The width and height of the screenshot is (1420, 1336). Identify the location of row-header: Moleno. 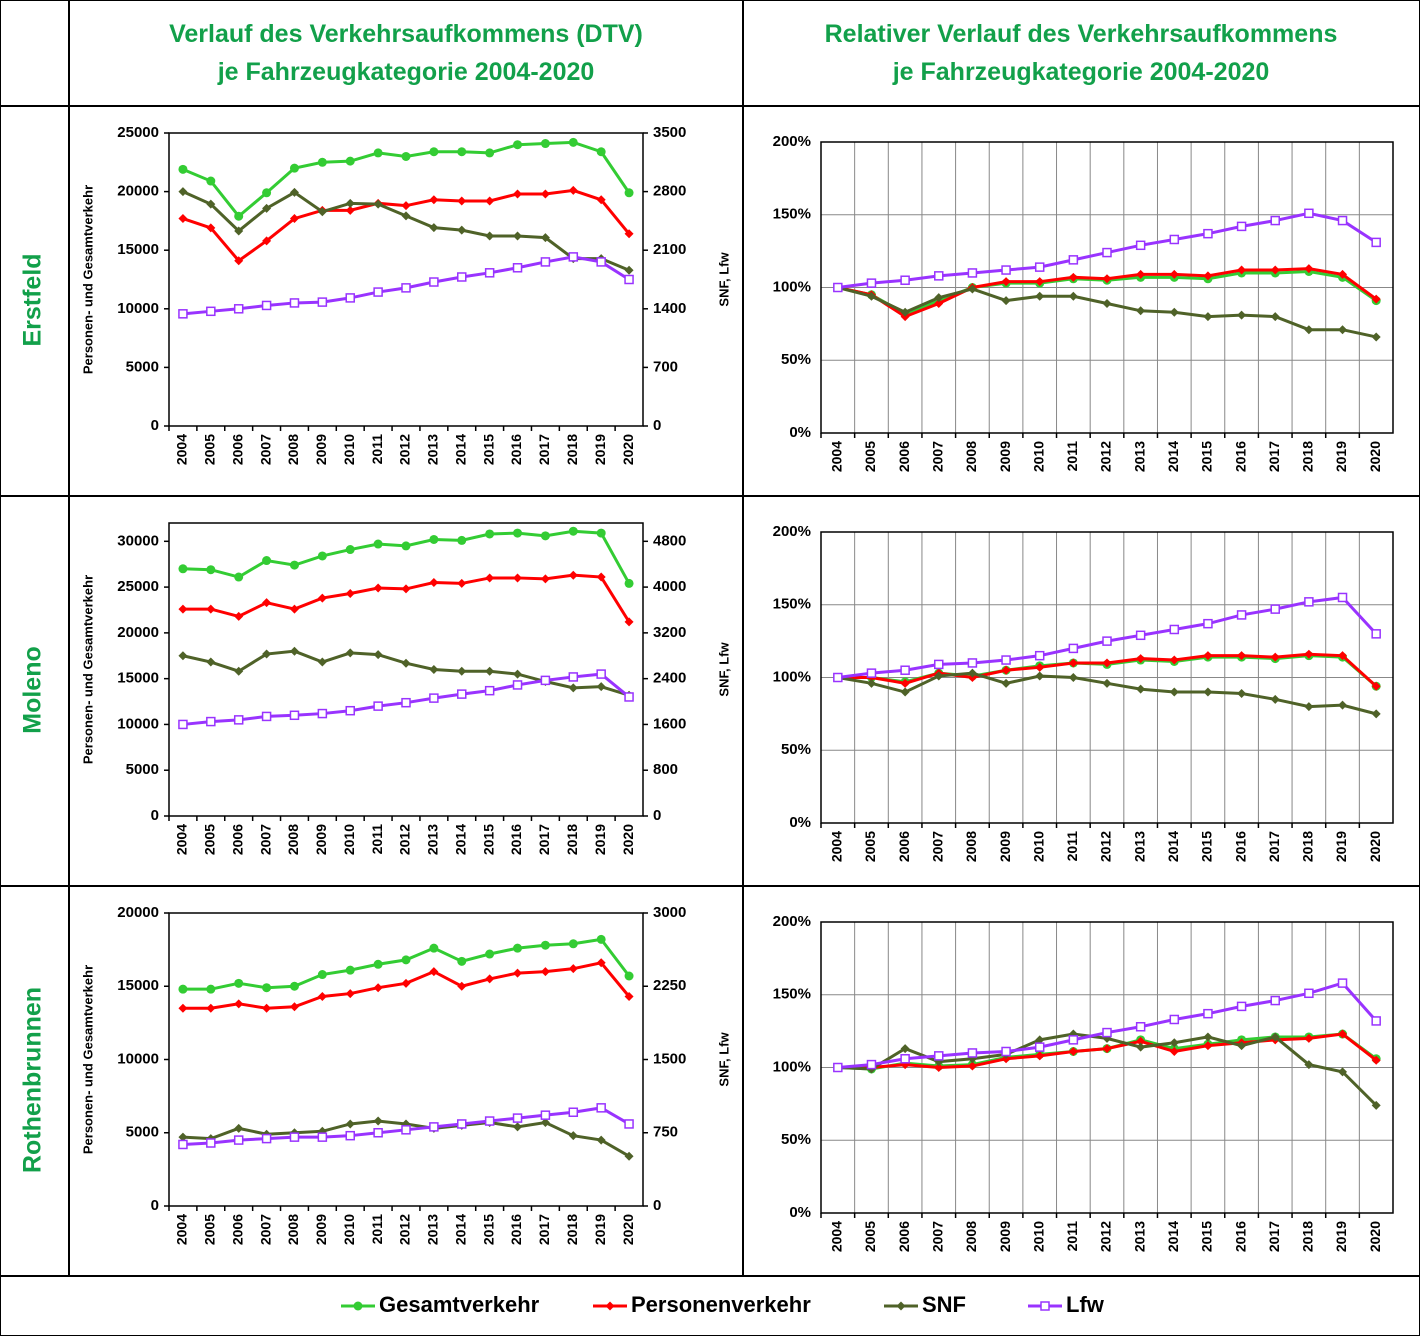
(35, 691).